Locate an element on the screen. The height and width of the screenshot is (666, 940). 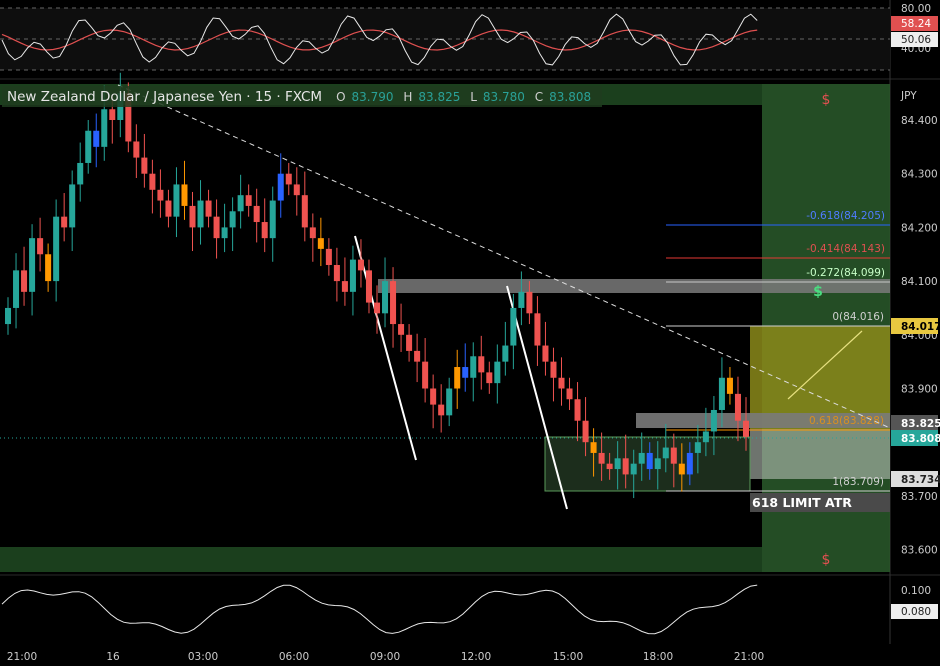
ohlc-readout: O 83.790 H 83.825 L 83.780 C 83.808 is located at coordinates (464, 96).